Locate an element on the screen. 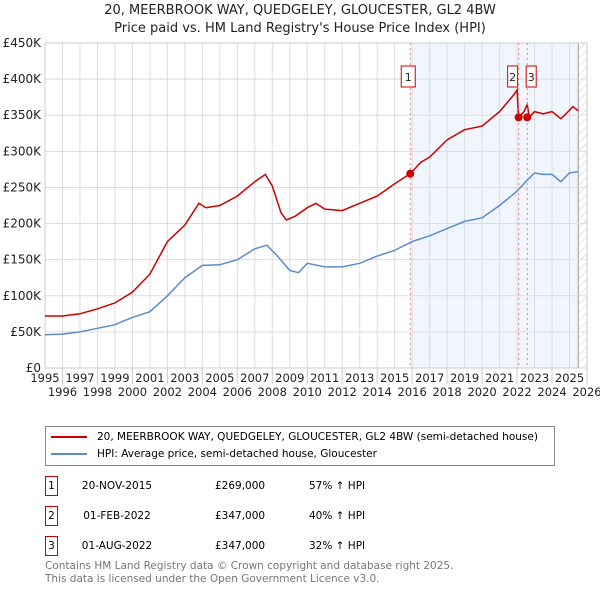  transaction-number: 3 is located at coordinates (51, 546).